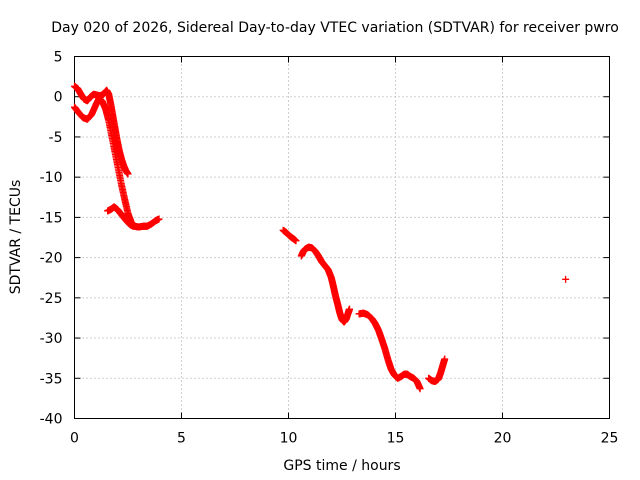 The width and height of the screenshot is (640, 480). I want to click on y-tick-label: -20, so click(51, 259).